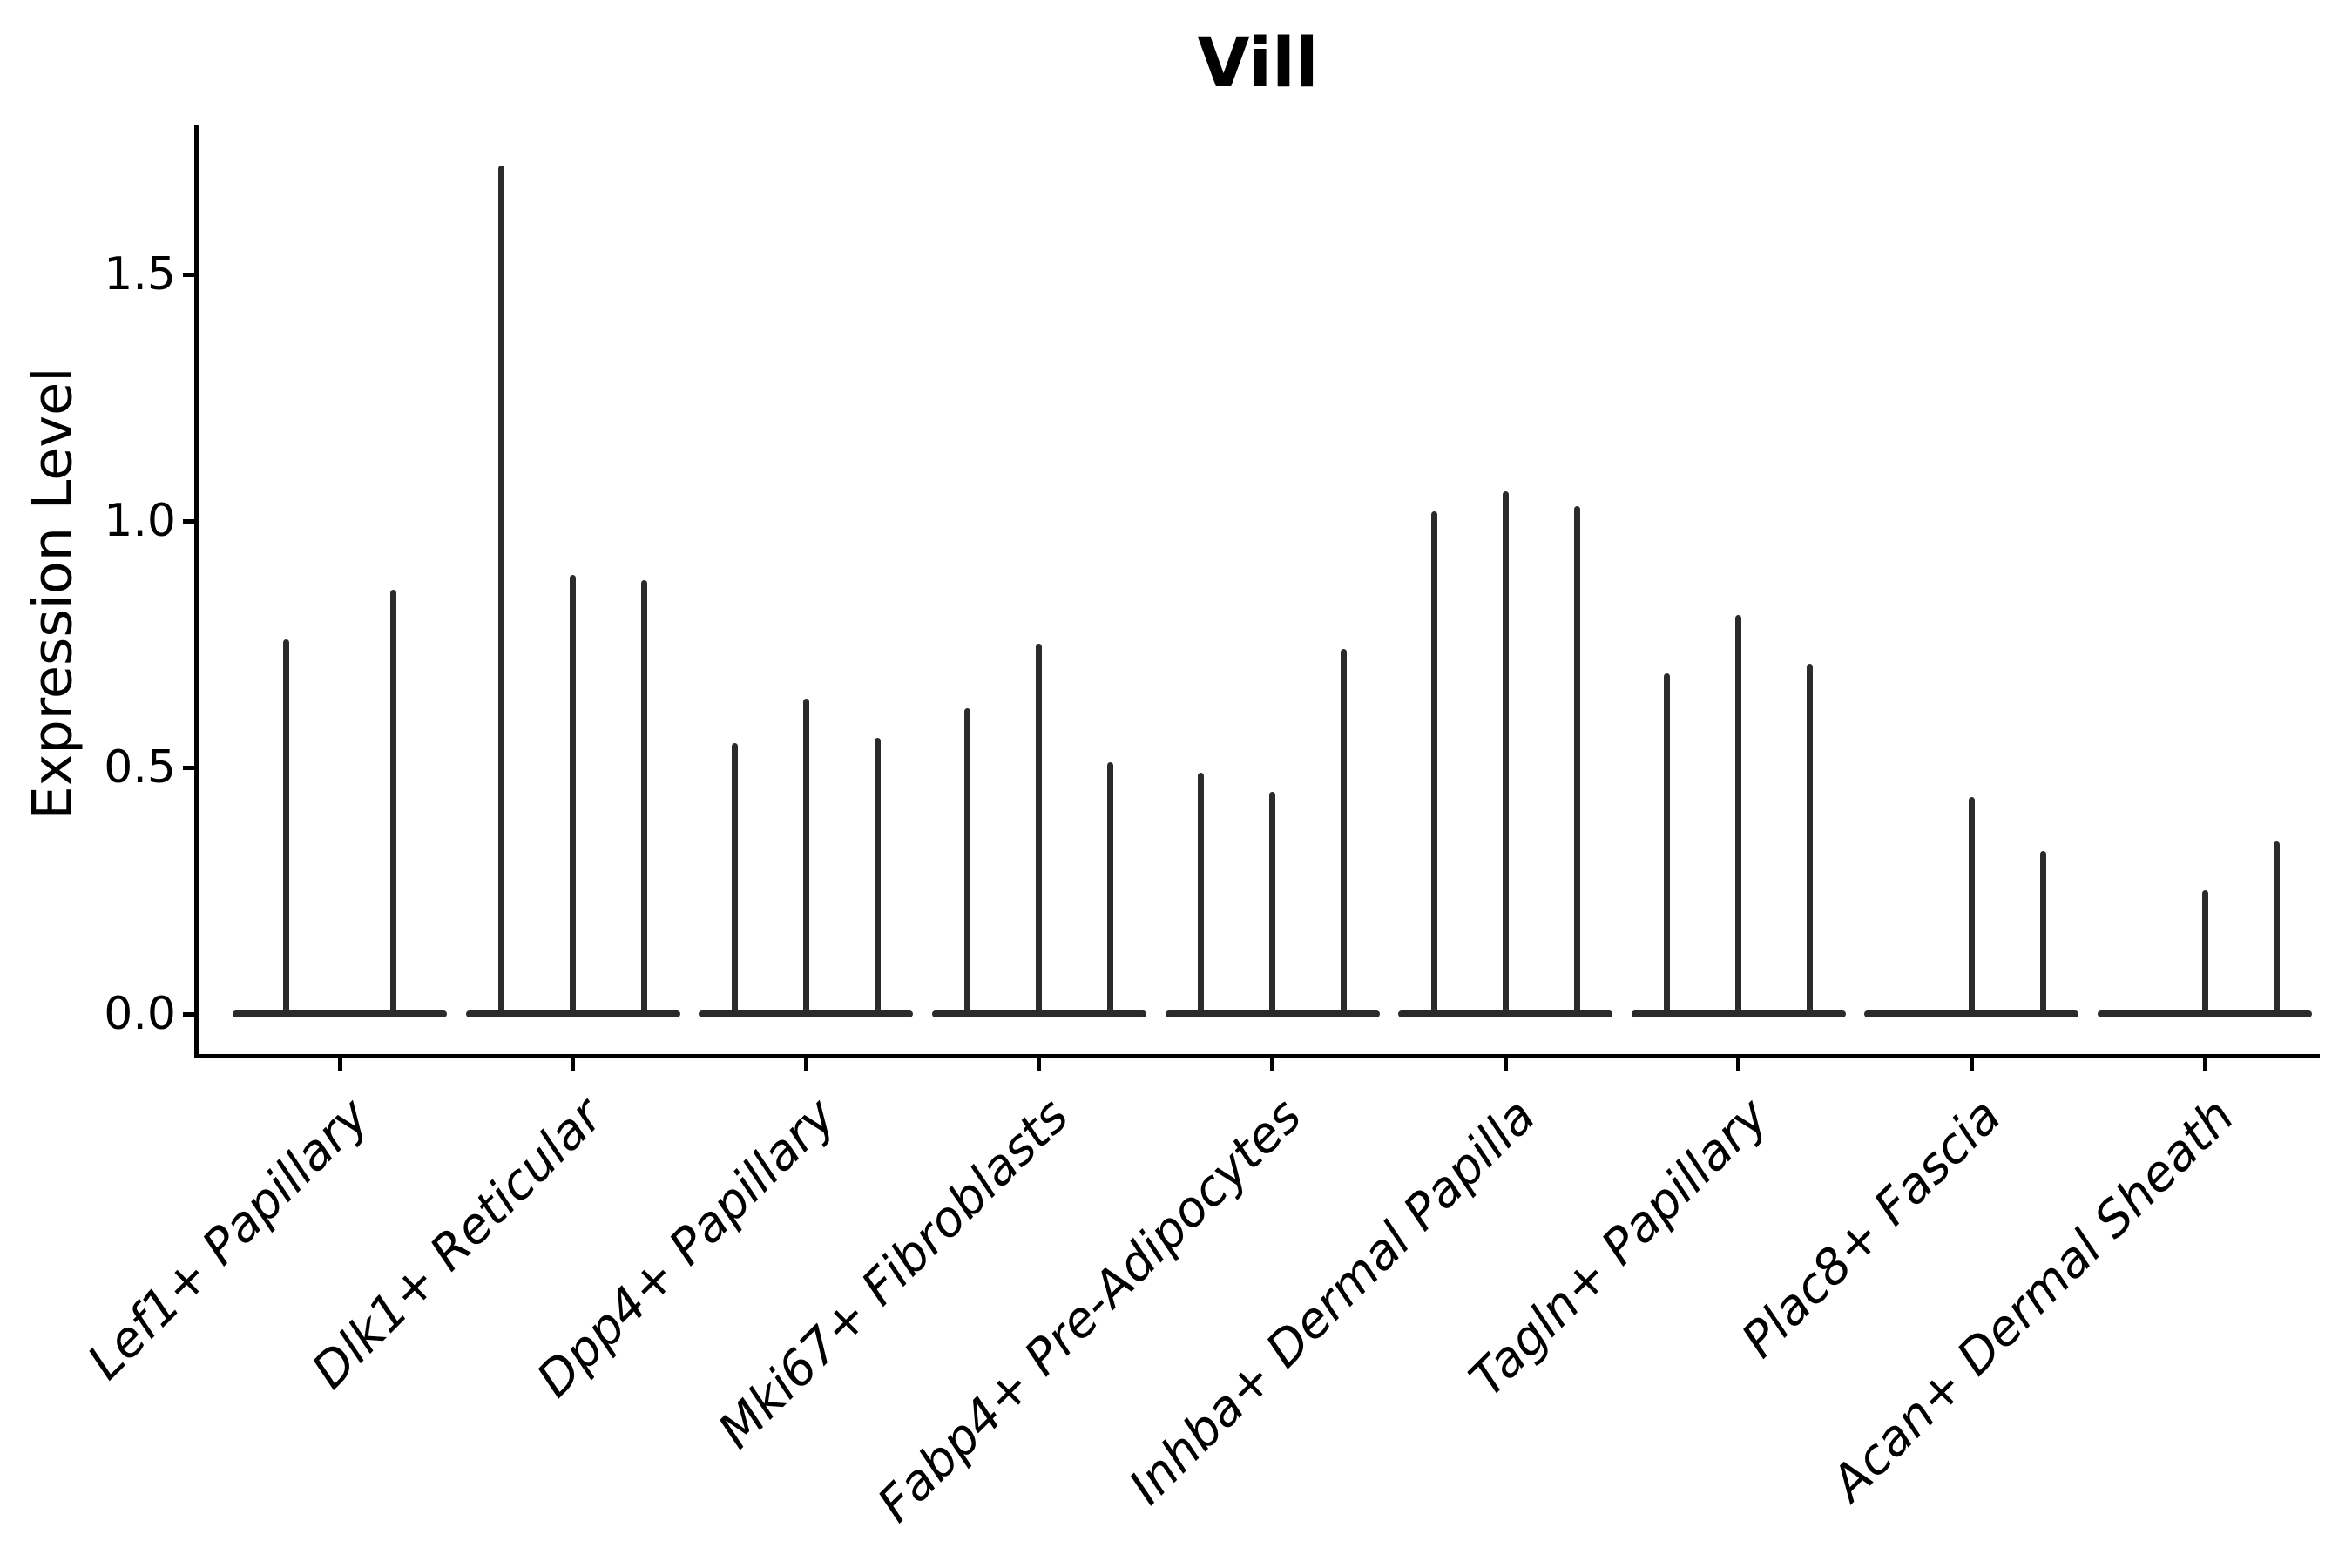 This screenshot has height=1568, width=2352. Describe the element at coordinates (1090, 1310) in the screenshot. I see `x-tick-label: Fabp4+ Pre-Adipocytes` at that location.